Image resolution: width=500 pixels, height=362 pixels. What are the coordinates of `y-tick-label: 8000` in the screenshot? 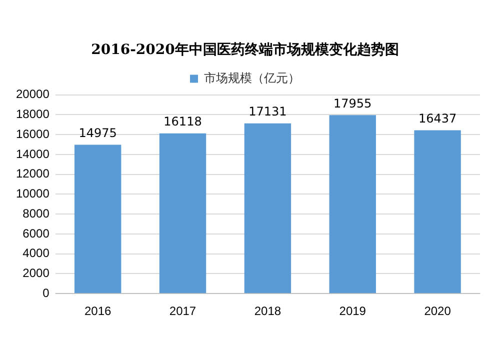 It's located at (36, 213).